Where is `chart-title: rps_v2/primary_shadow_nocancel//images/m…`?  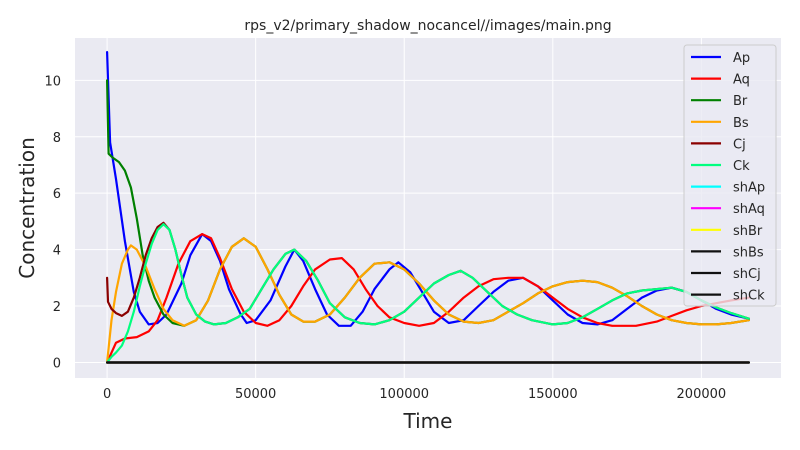
chart-title: rps_v2/primary_shadow_nocancel//images/m… is located at coordinates (427, 26).